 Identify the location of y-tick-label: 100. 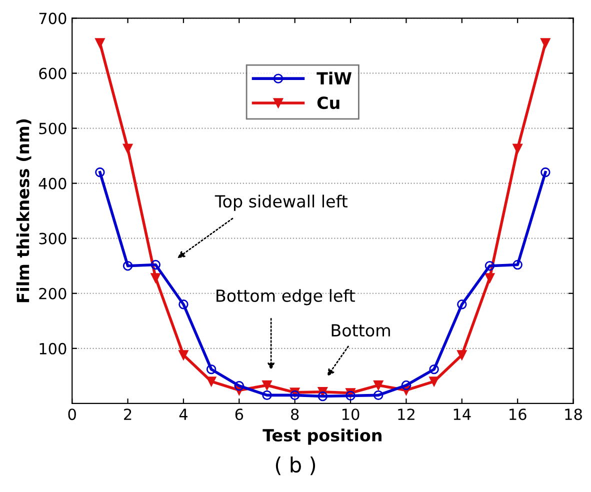
(53, 348).